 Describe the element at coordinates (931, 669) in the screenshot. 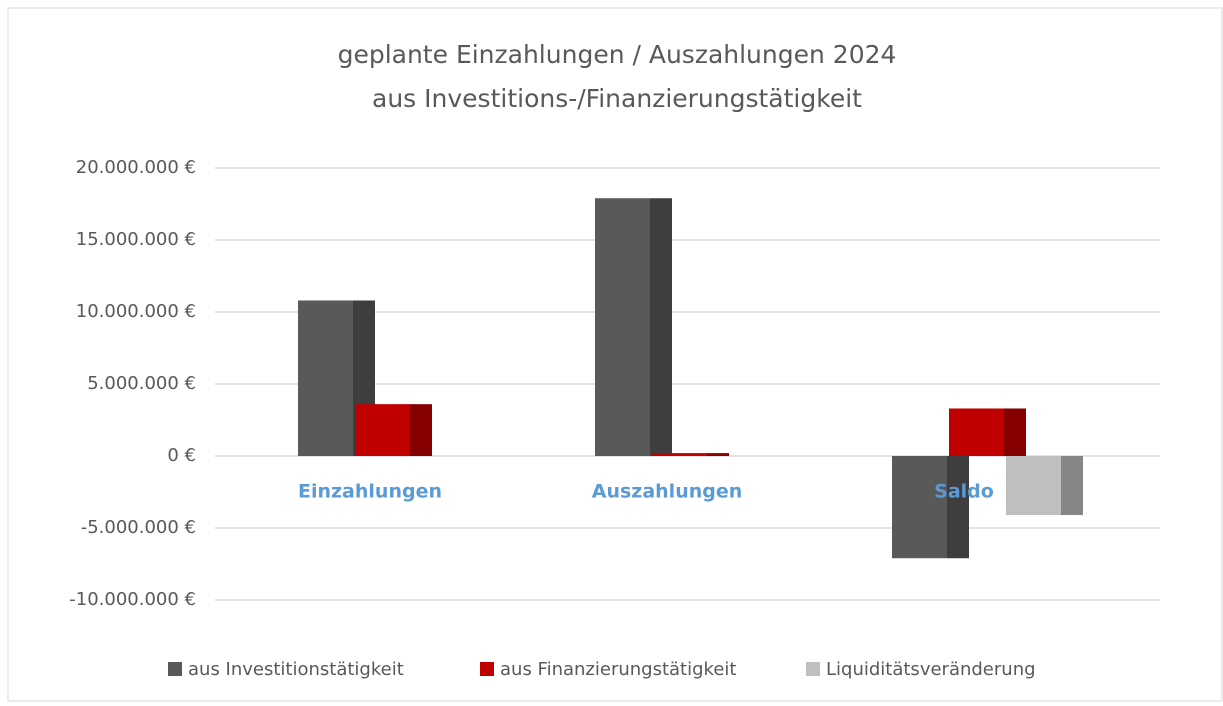

I see `legend-label: Liquiditätsveränderung` at that location.